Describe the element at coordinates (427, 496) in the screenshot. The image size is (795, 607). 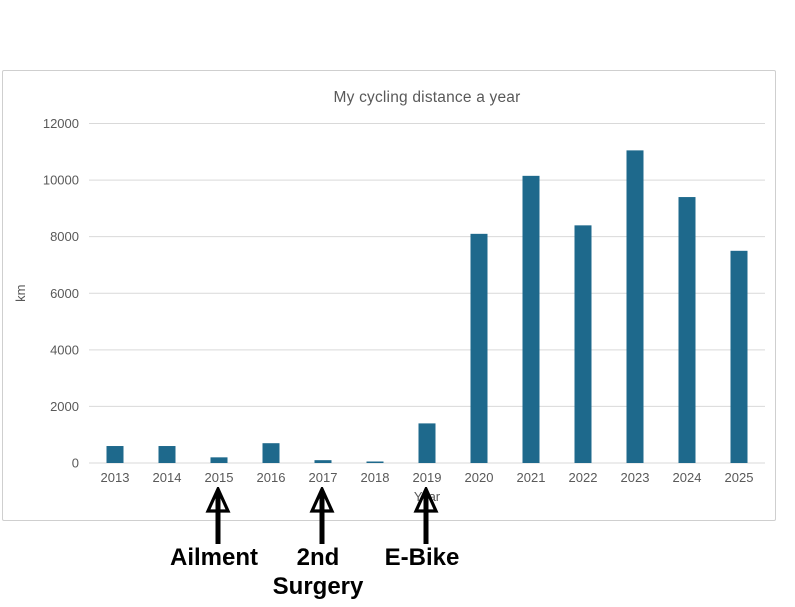
I see `x-axis-title: Year` at that location.